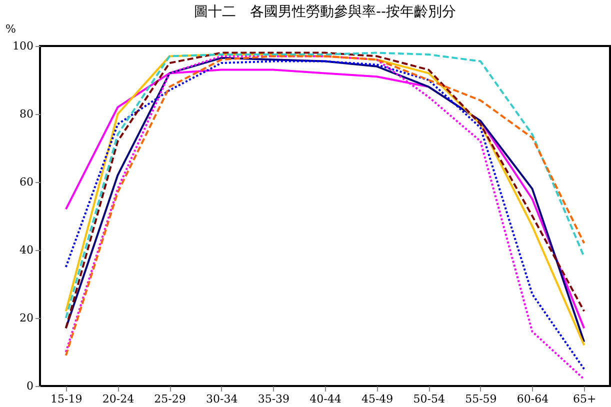  I want to click on x-tick-label: 15-19, so click(66, 399).